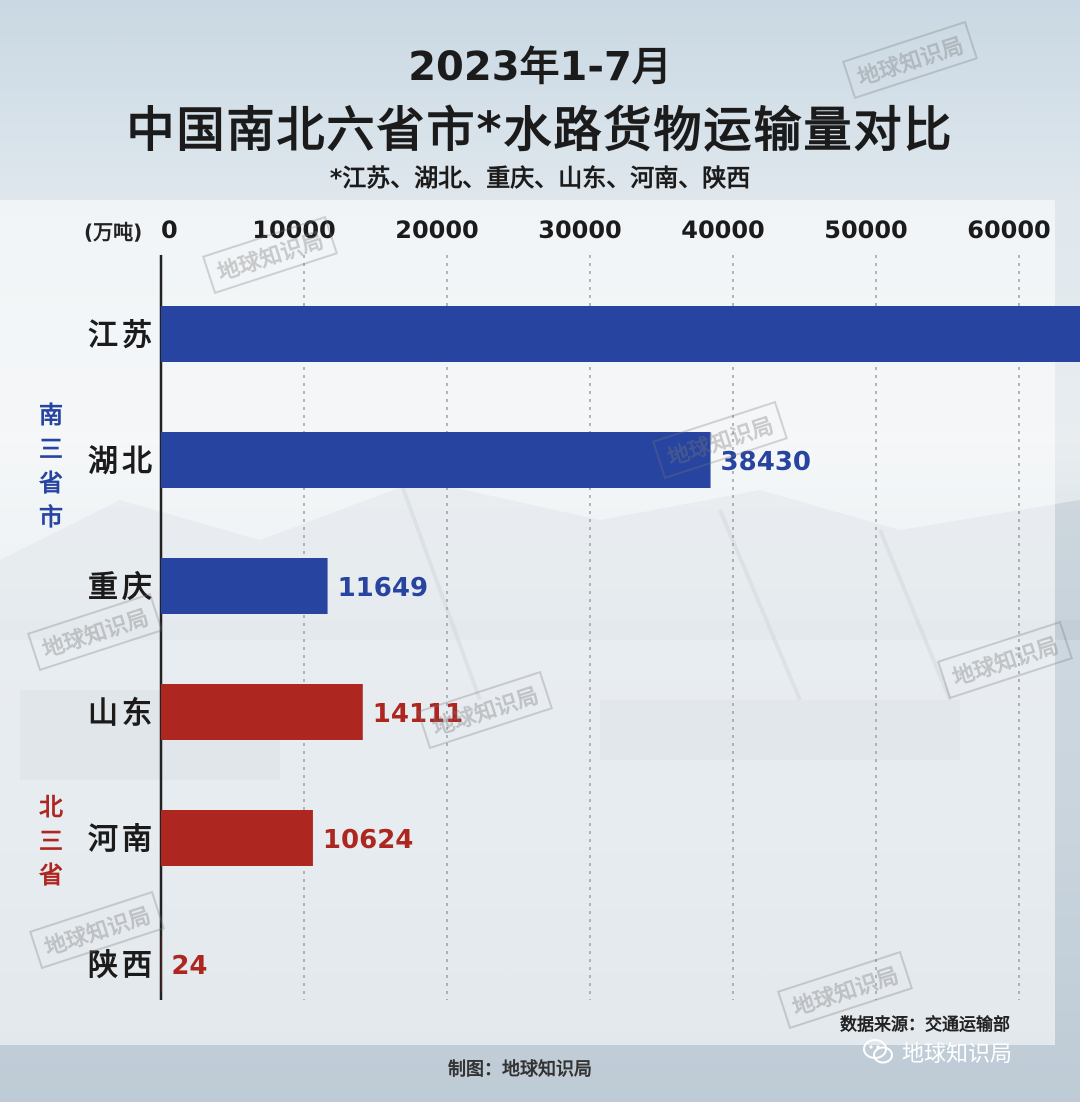 The width and height of the screenshot is (1080, 1102). I want to click on category-label: 江苏, so click(122, 335).